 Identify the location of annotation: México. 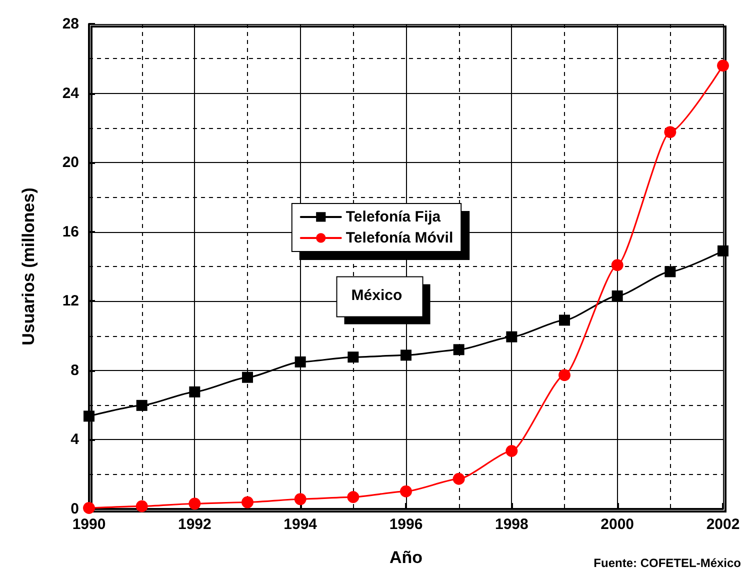
(376, 295).